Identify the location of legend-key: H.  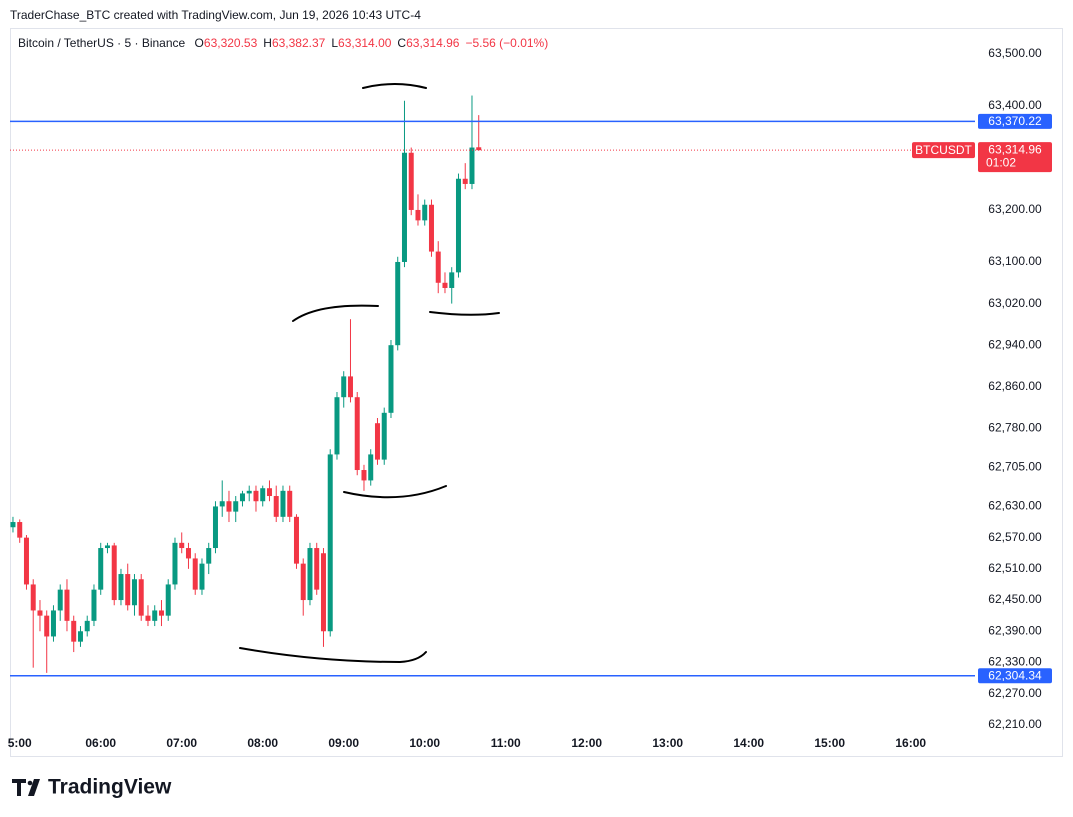
(267, 43).